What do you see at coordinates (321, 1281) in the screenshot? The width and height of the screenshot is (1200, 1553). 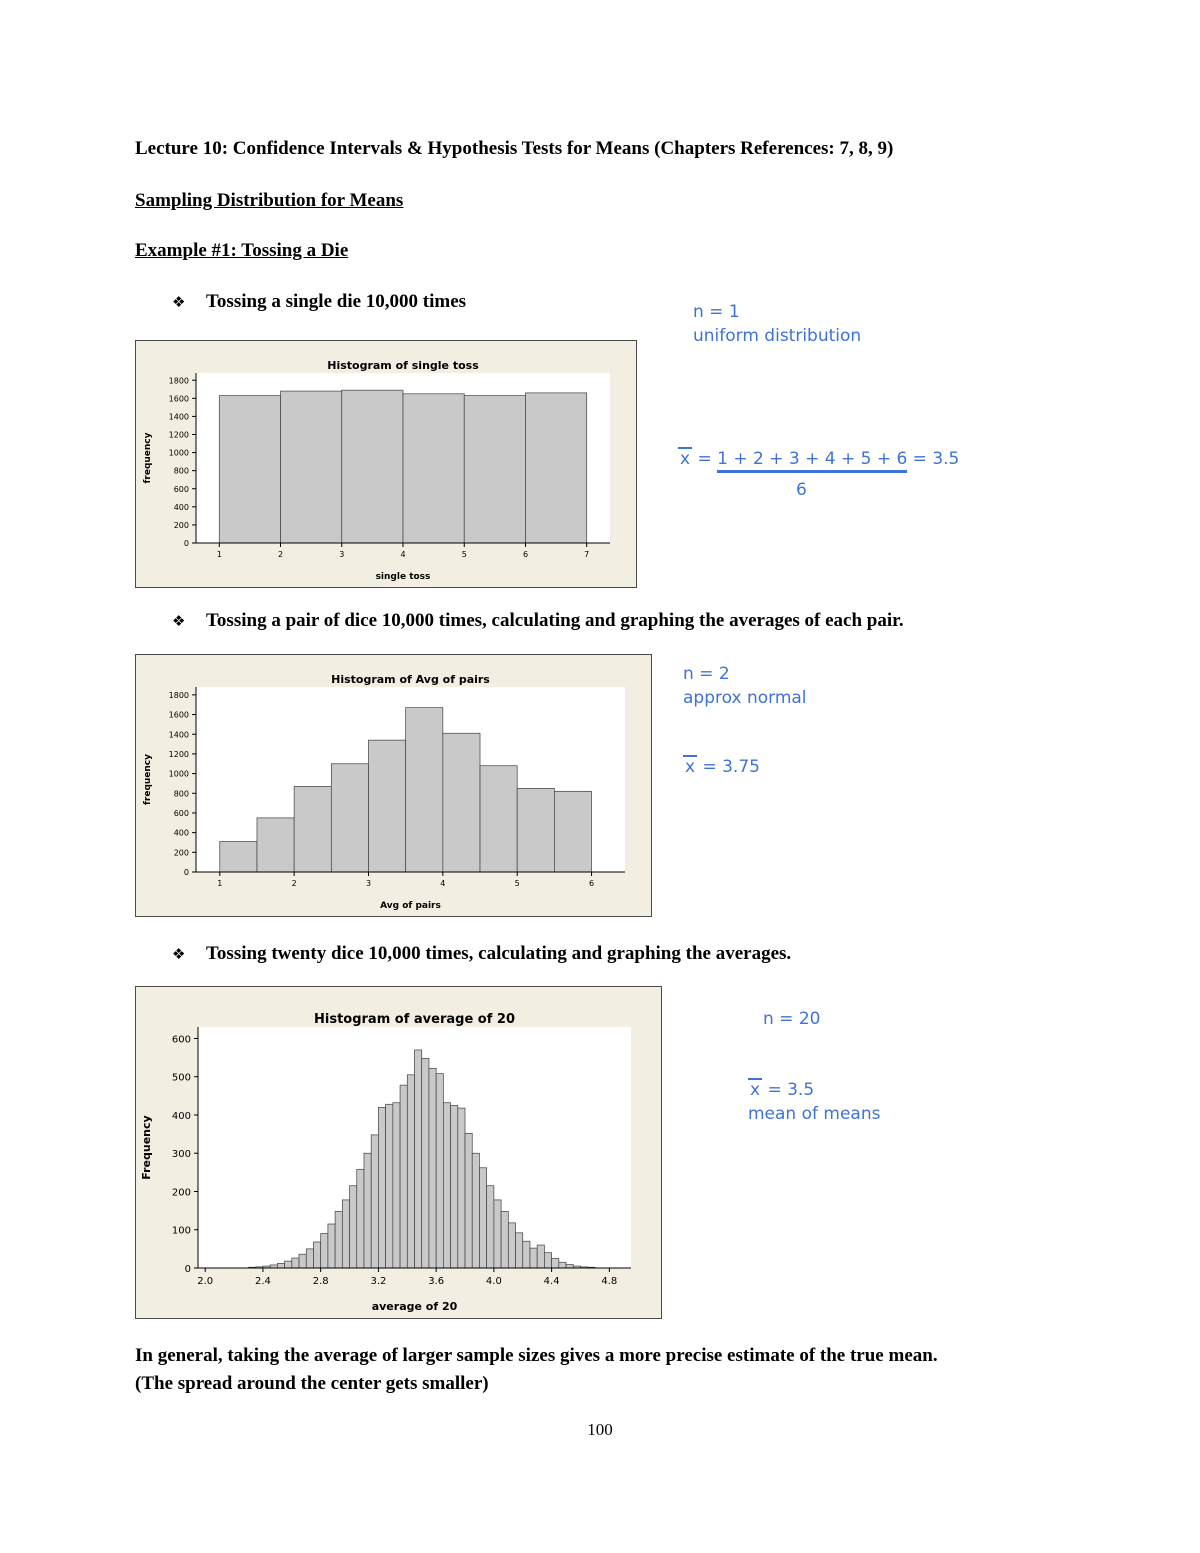 I see `svg-text: 2.8` at bounding box center [321, 1281].